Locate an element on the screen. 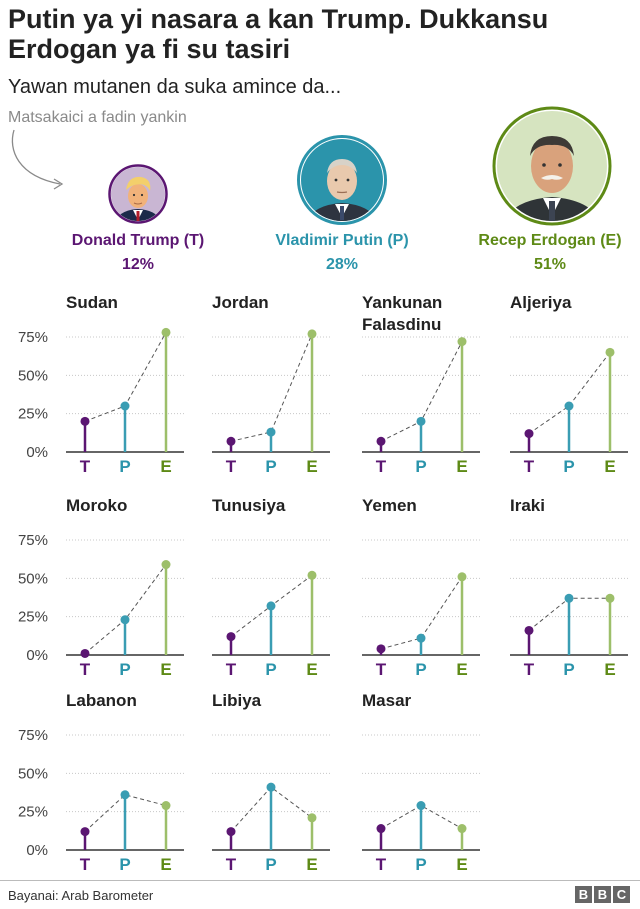 This screenshot has width=640, height=909. candidate-pct-erdogan: 51% is located at coordinates (550, 264).